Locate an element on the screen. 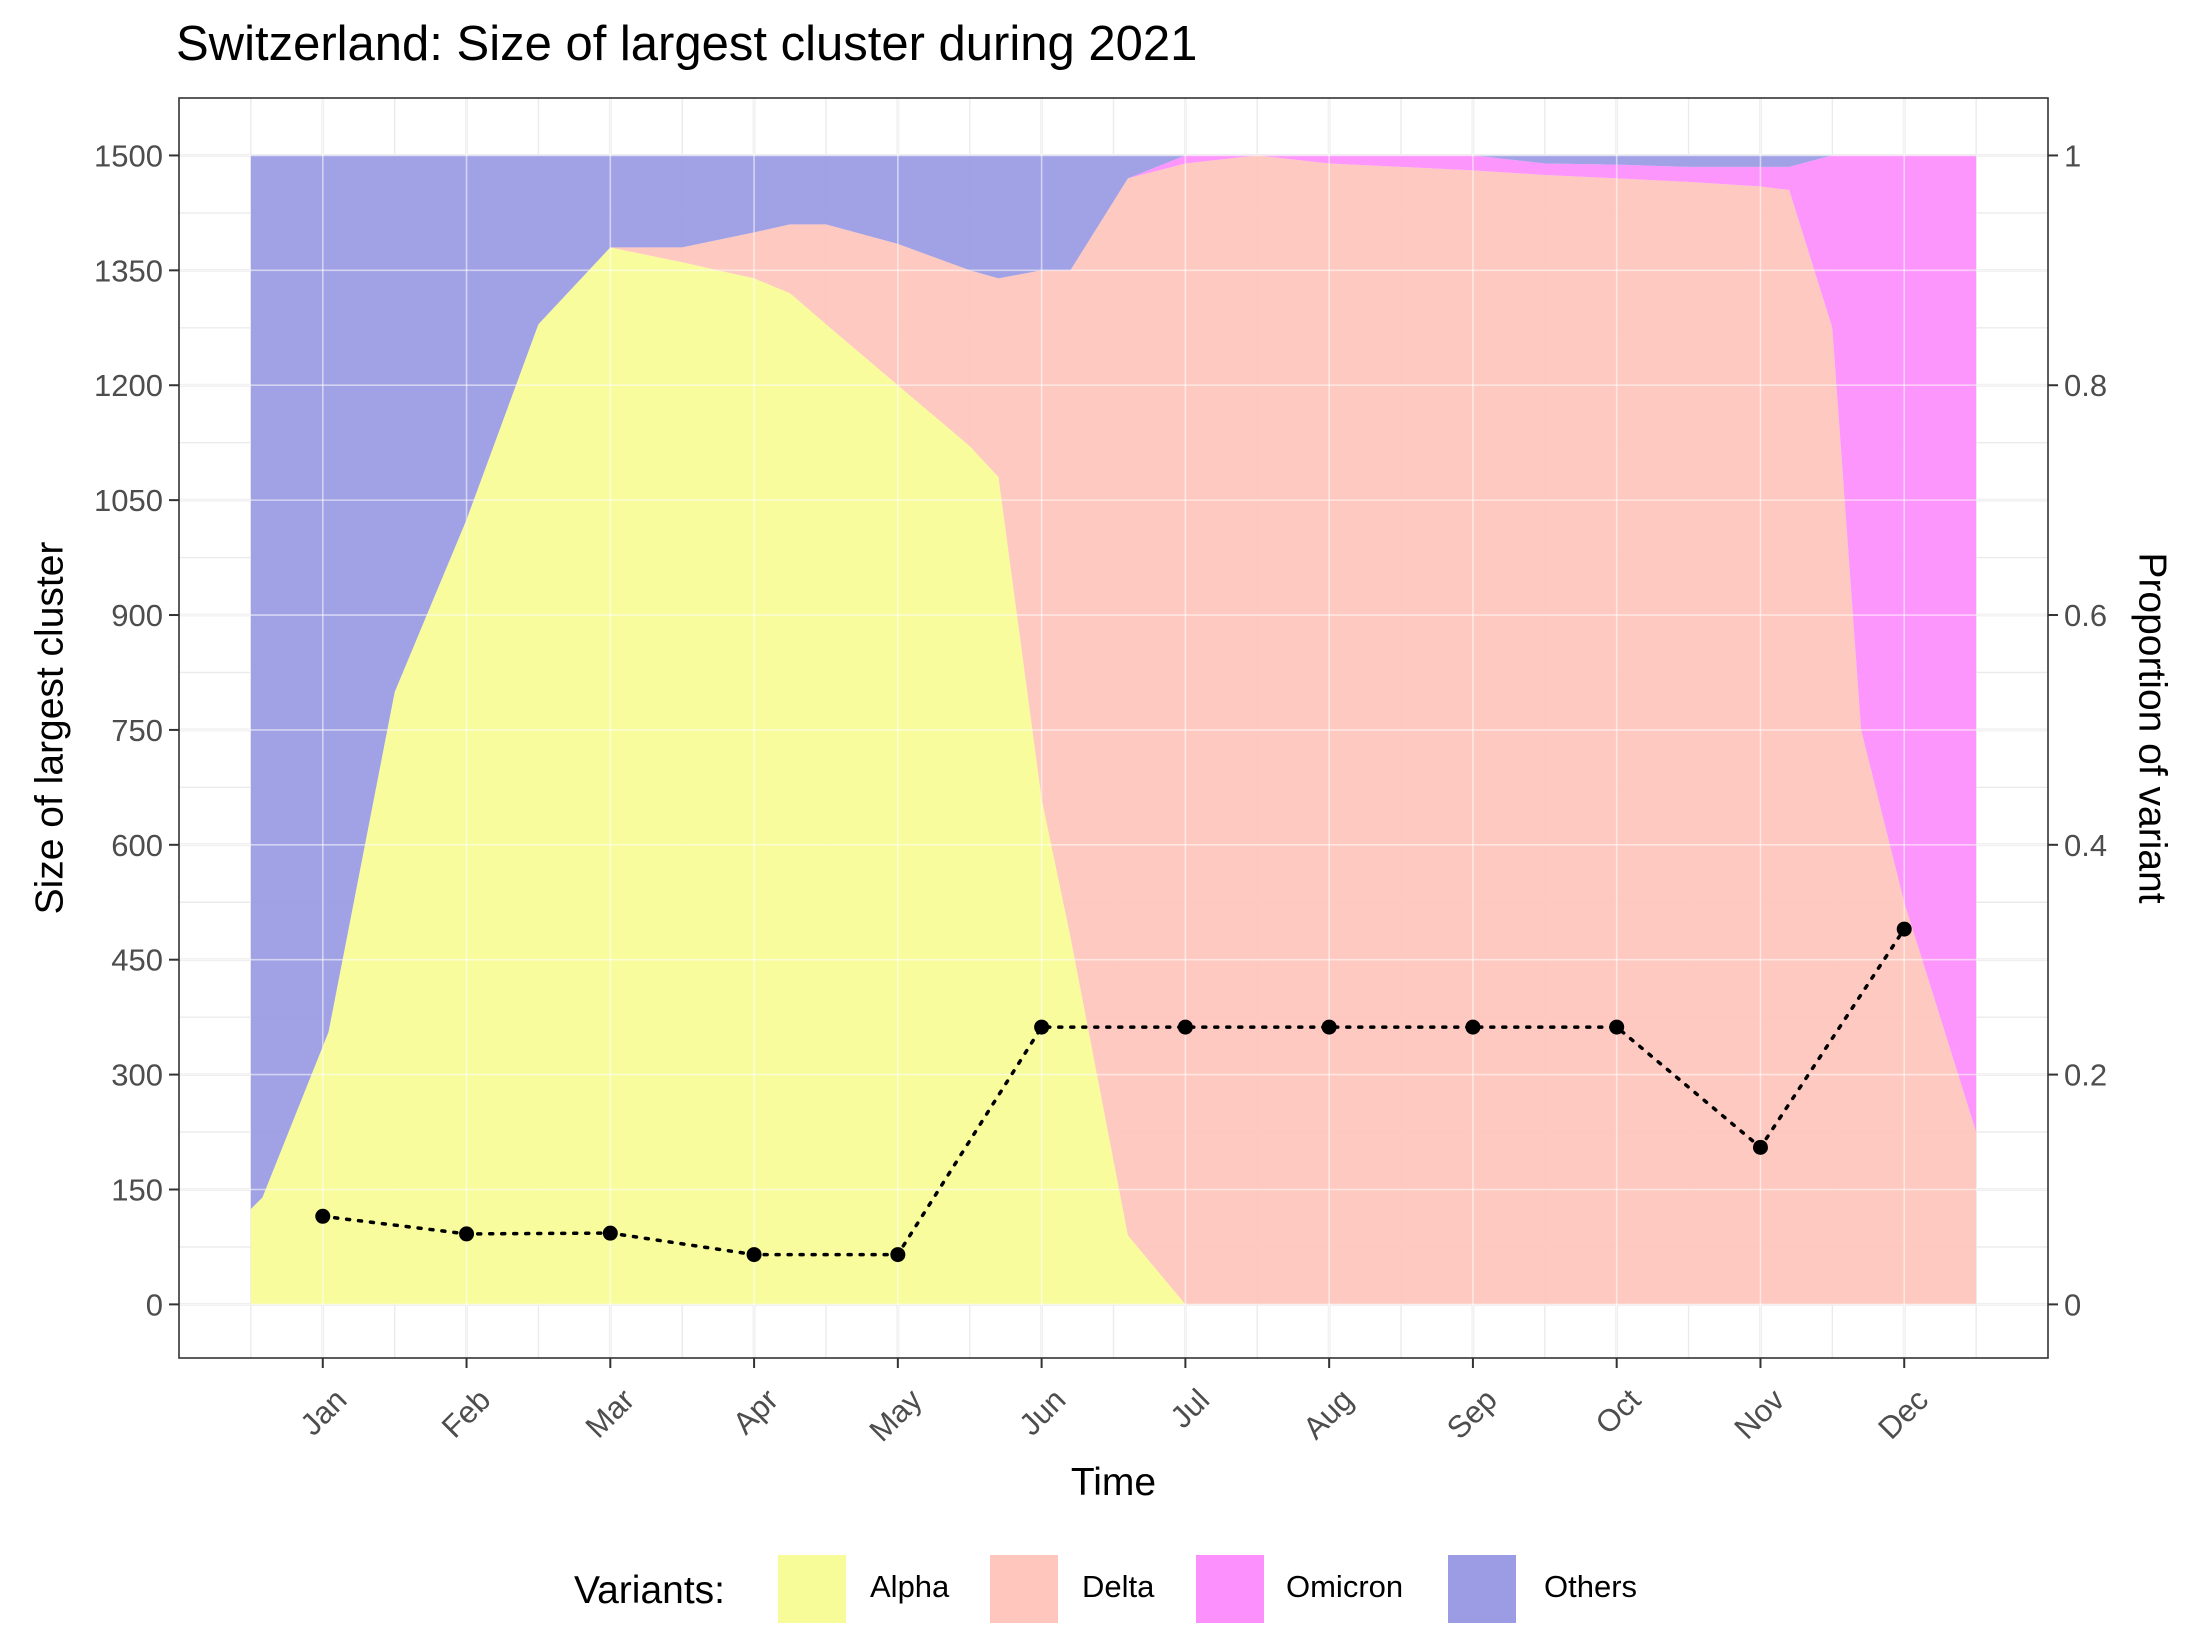 This screenshot has width=2190, height=1642. legend: Variants: Alpha Delta Omicron Others is located at coordinates (1105, 1589).